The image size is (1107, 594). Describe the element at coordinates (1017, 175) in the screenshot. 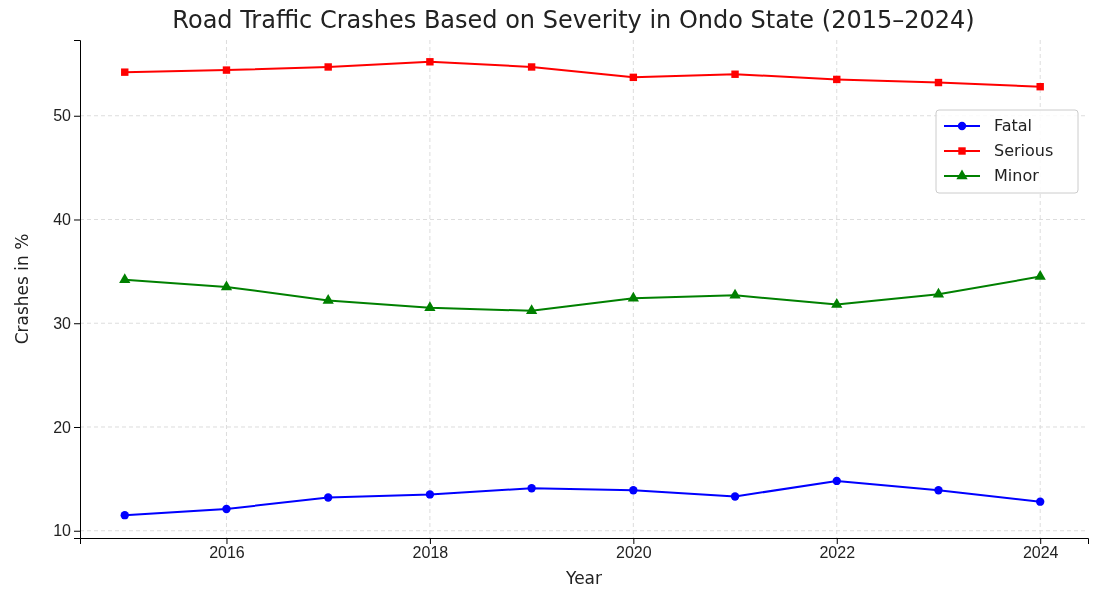

I see `legend-label: Minor` at that location.